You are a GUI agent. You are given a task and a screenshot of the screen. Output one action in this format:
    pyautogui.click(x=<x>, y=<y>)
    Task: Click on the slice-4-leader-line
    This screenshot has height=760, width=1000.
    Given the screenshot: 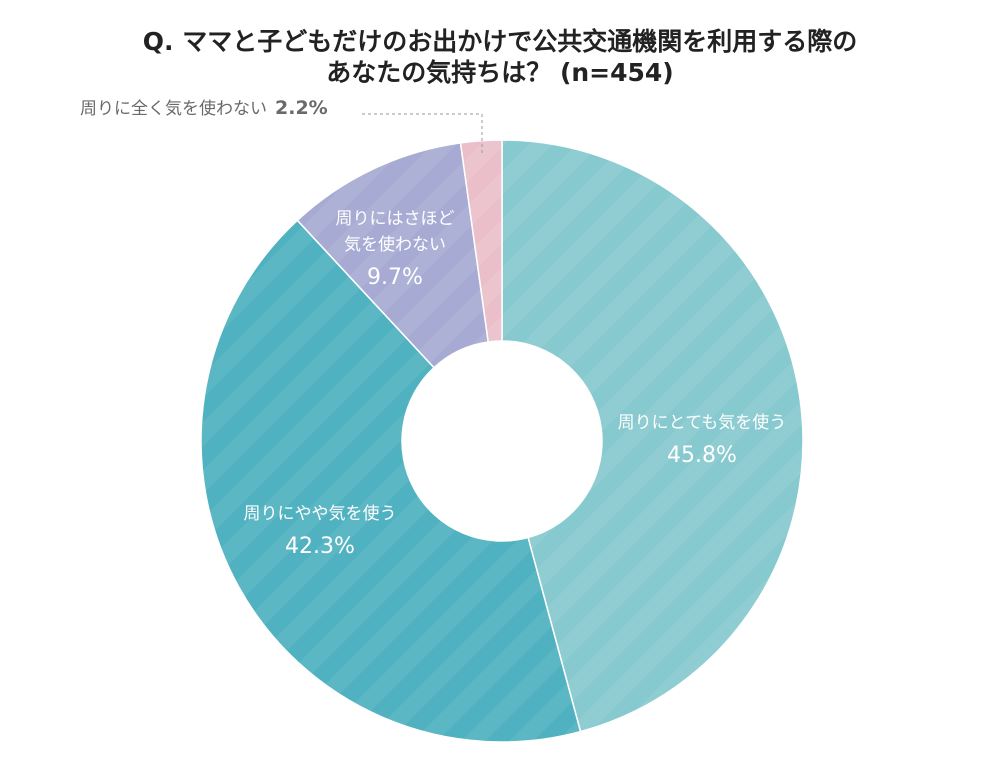 What is the action you would take?
    pyautogui.click(x=422, y=134)
    